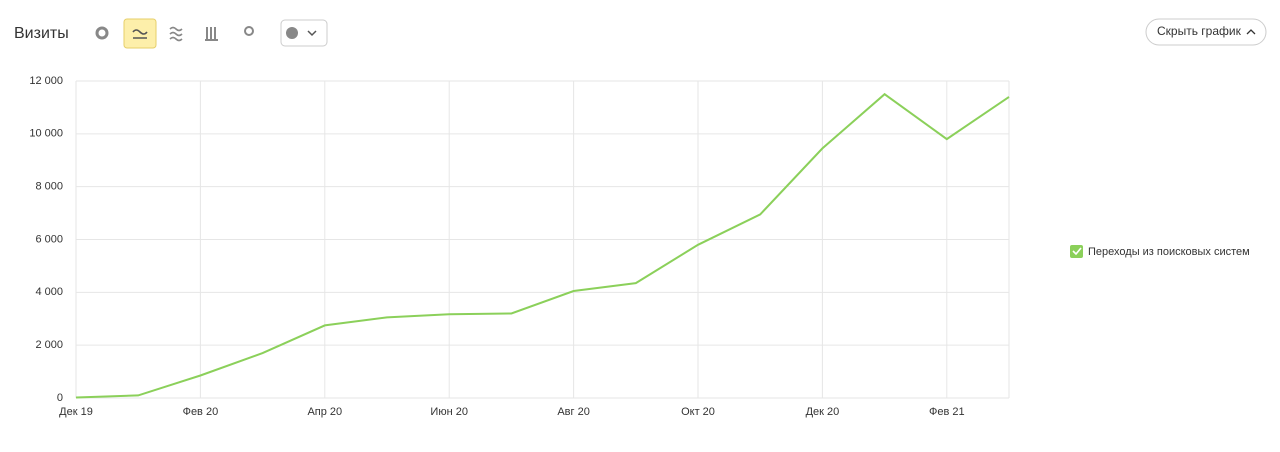 This screenshot has height=452, width=1280. Describe the element at coordinates (102, 33) in the screenshot. I see `pie-icon` at that location.